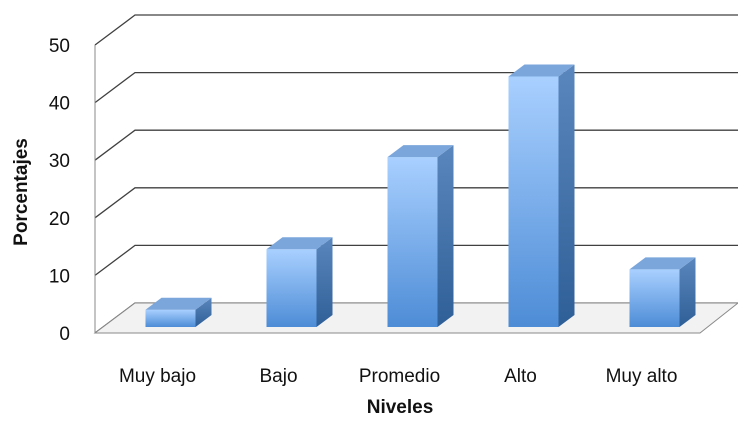 Image resolution: width=738 pixels, height=426 pixels. What do you see at coordinates (59, 276) in the screenshot?
I see `y-tick-label: 10` at bounding box center [59, 276].